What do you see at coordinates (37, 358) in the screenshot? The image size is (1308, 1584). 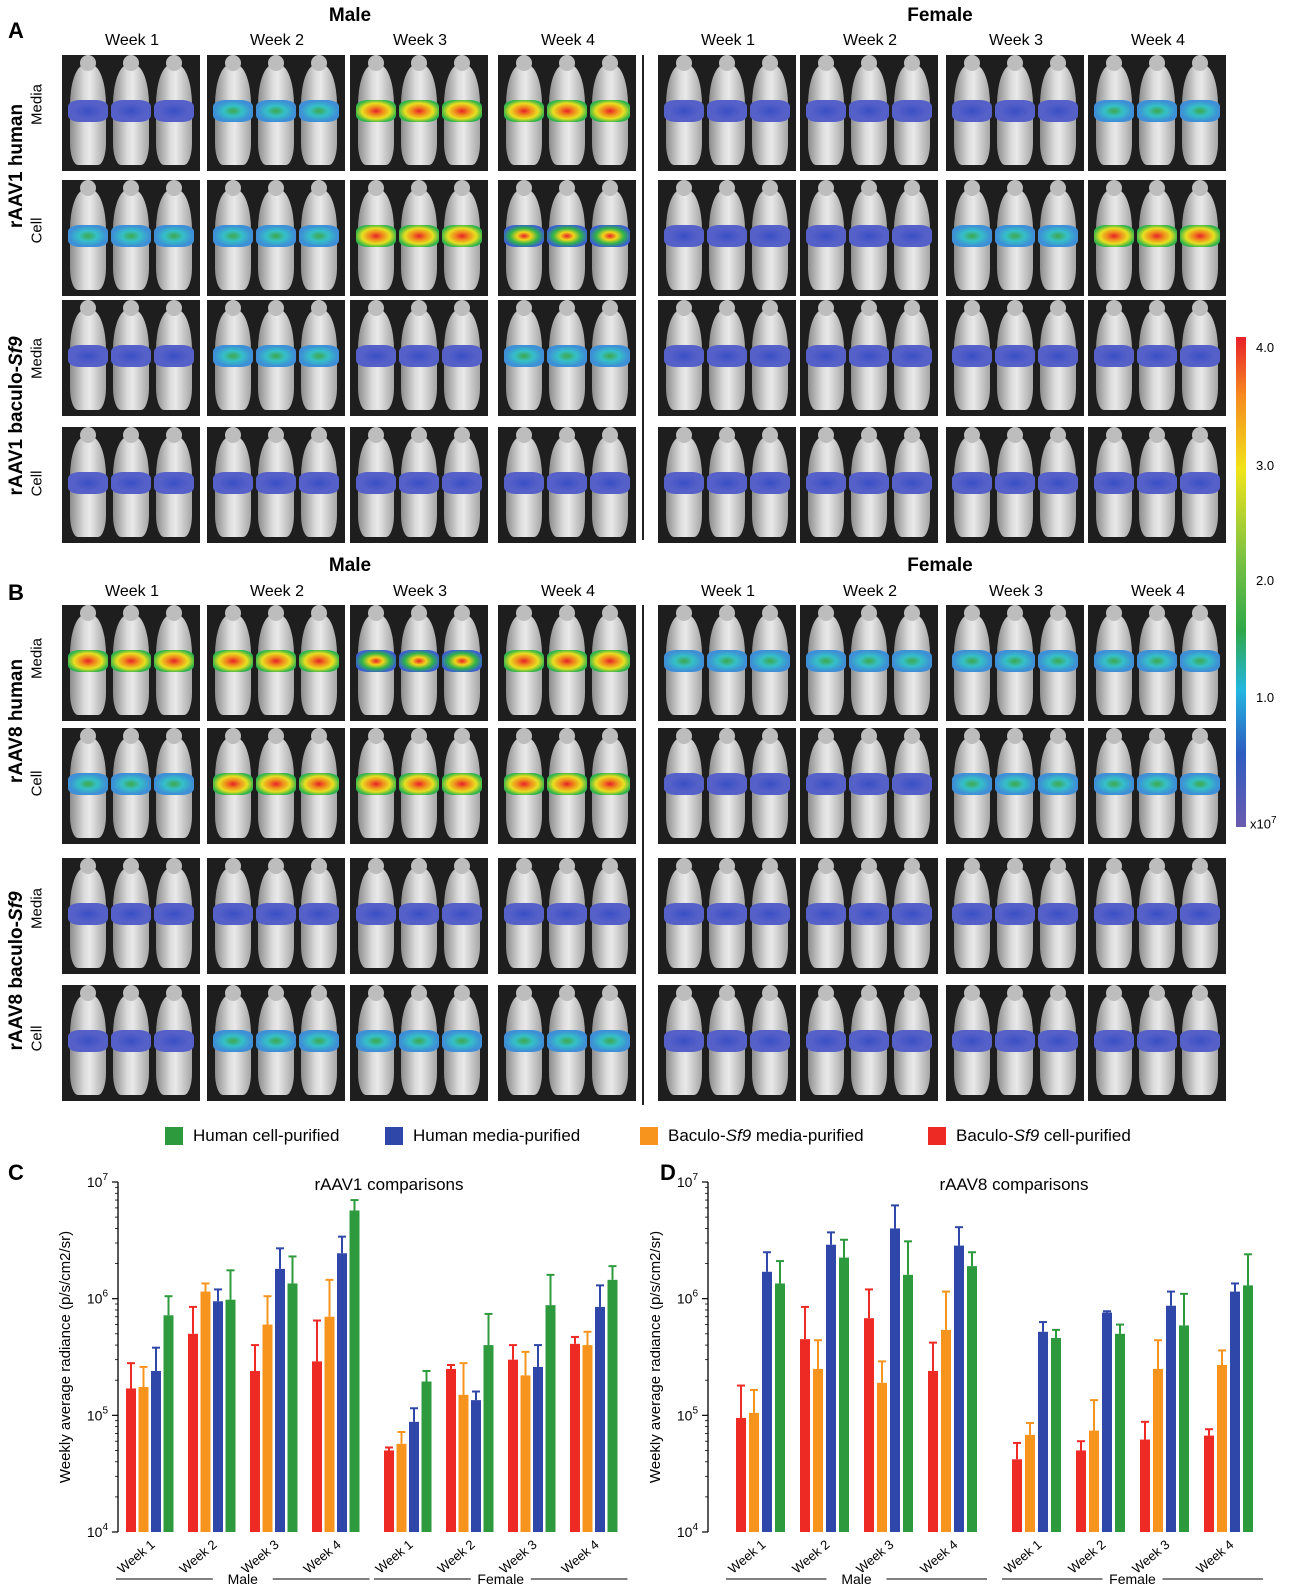 I see `row-label-media-2: Media` at bounding box center [37, 358].